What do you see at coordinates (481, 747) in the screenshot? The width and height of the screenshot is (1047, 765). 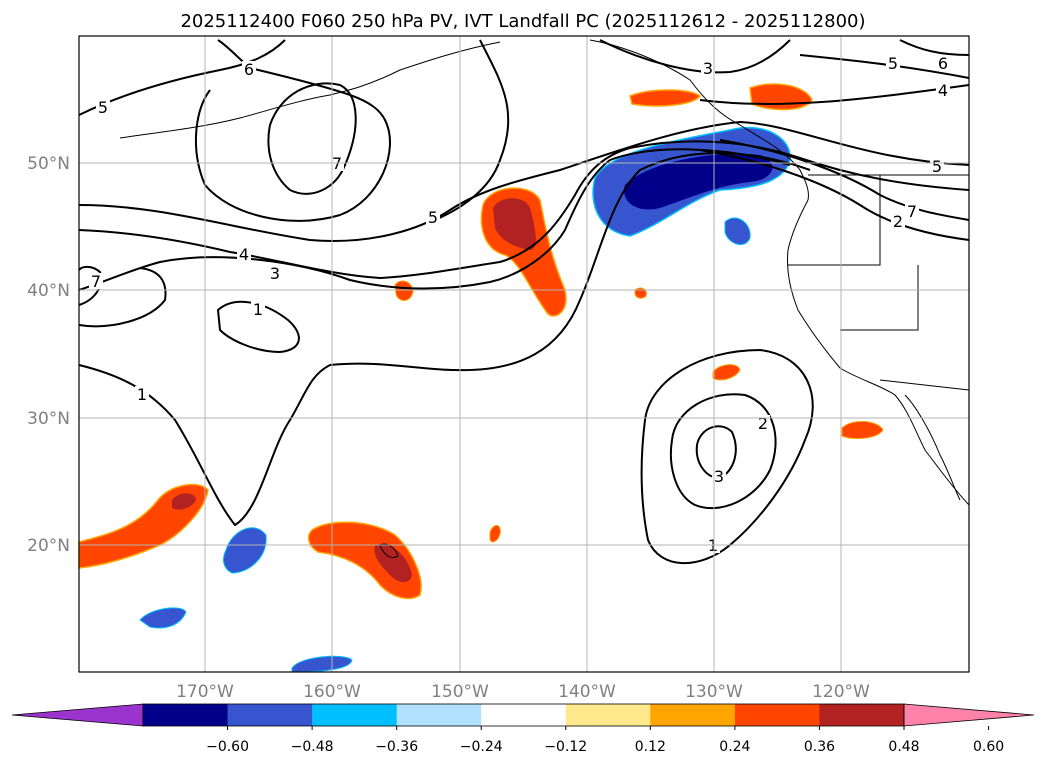 I see `colorbar-tick-label: −0.24` at bounding box center [481, 747].